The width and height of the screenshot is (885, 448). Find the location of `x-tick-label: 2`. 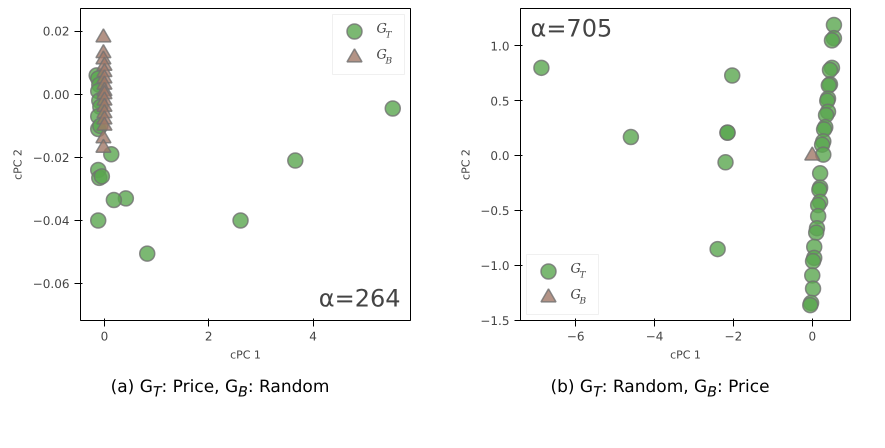

x-tick-label: 2 is located at coordinates (208, 337).